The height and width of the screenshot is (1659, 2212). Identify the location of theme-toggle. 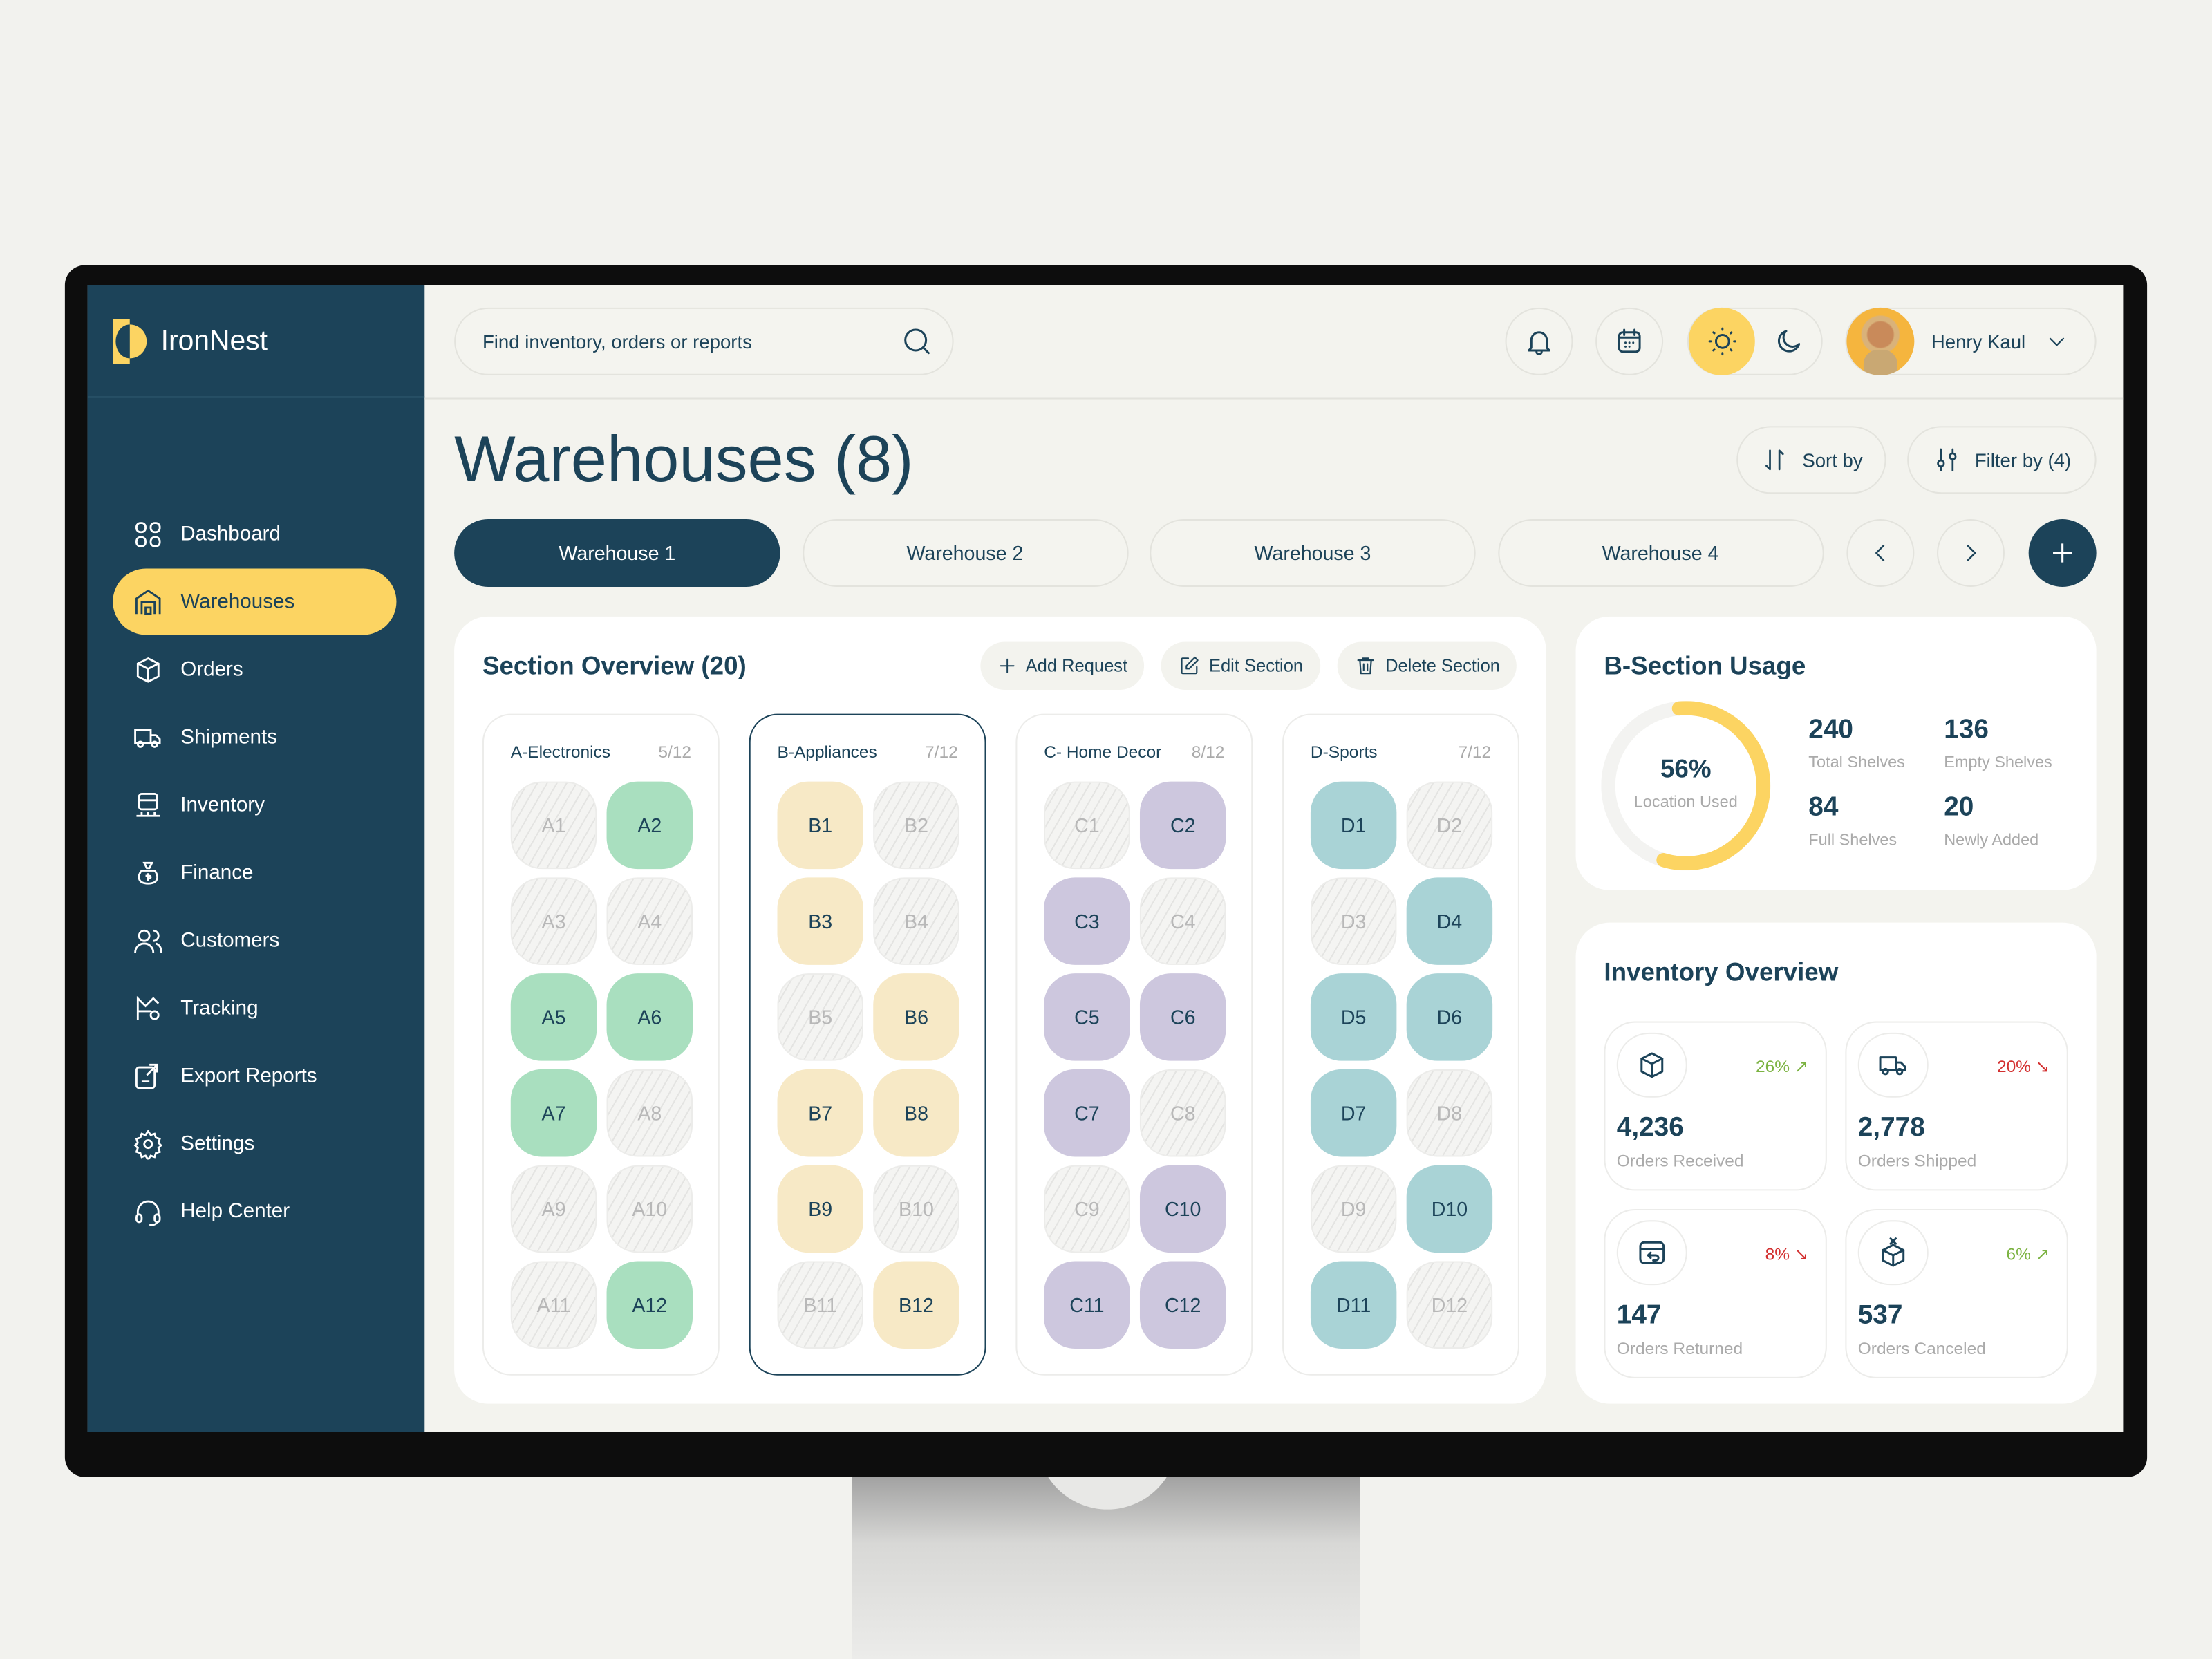
(1755, 341).